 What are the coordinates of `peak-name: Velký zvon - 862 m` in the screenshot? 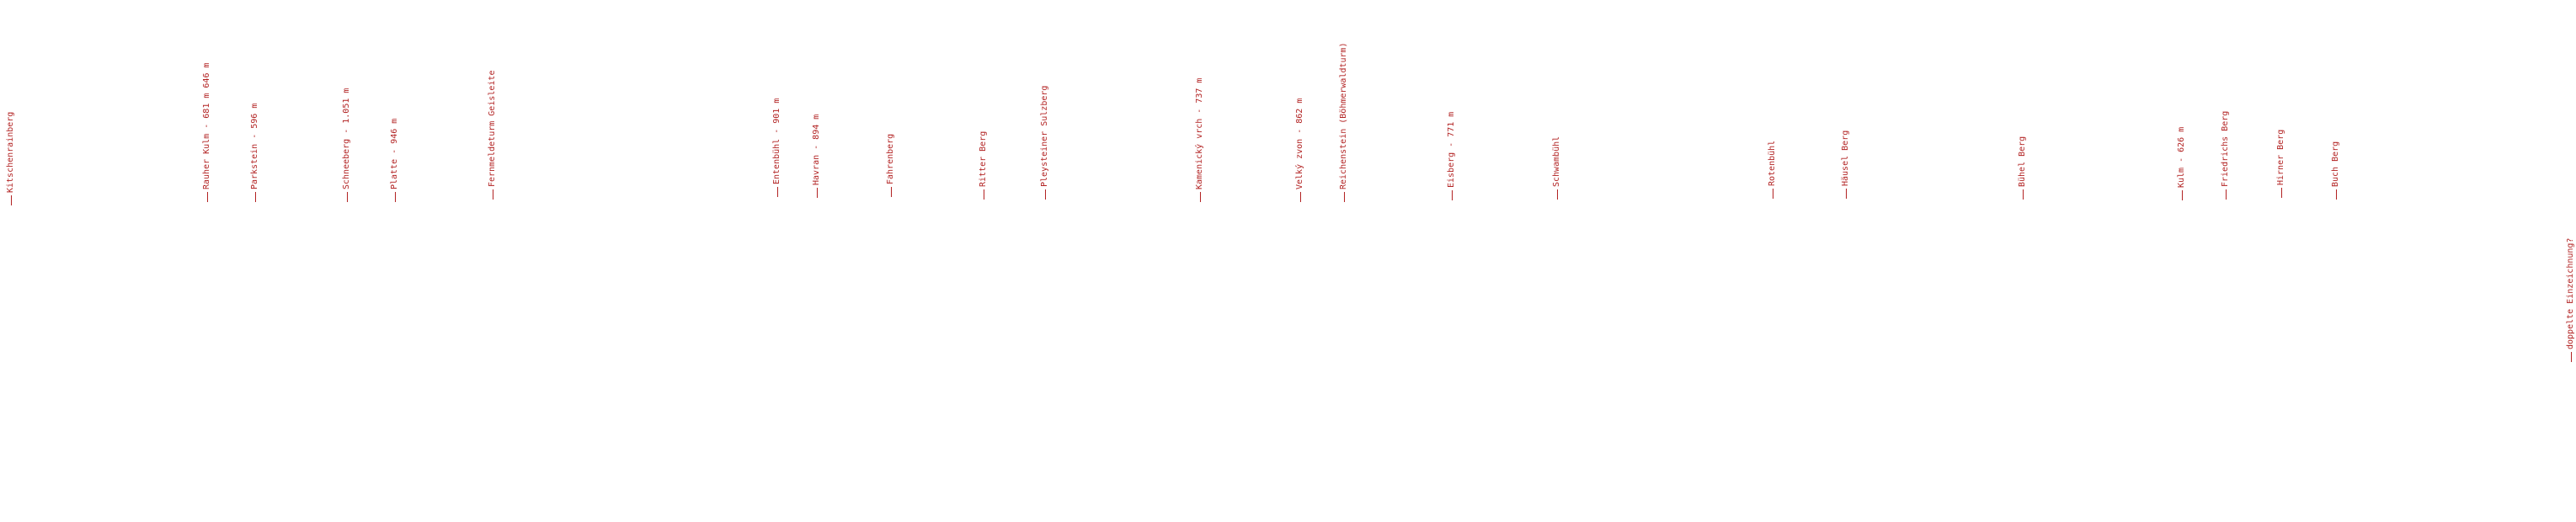 It's located at (1299, 143).